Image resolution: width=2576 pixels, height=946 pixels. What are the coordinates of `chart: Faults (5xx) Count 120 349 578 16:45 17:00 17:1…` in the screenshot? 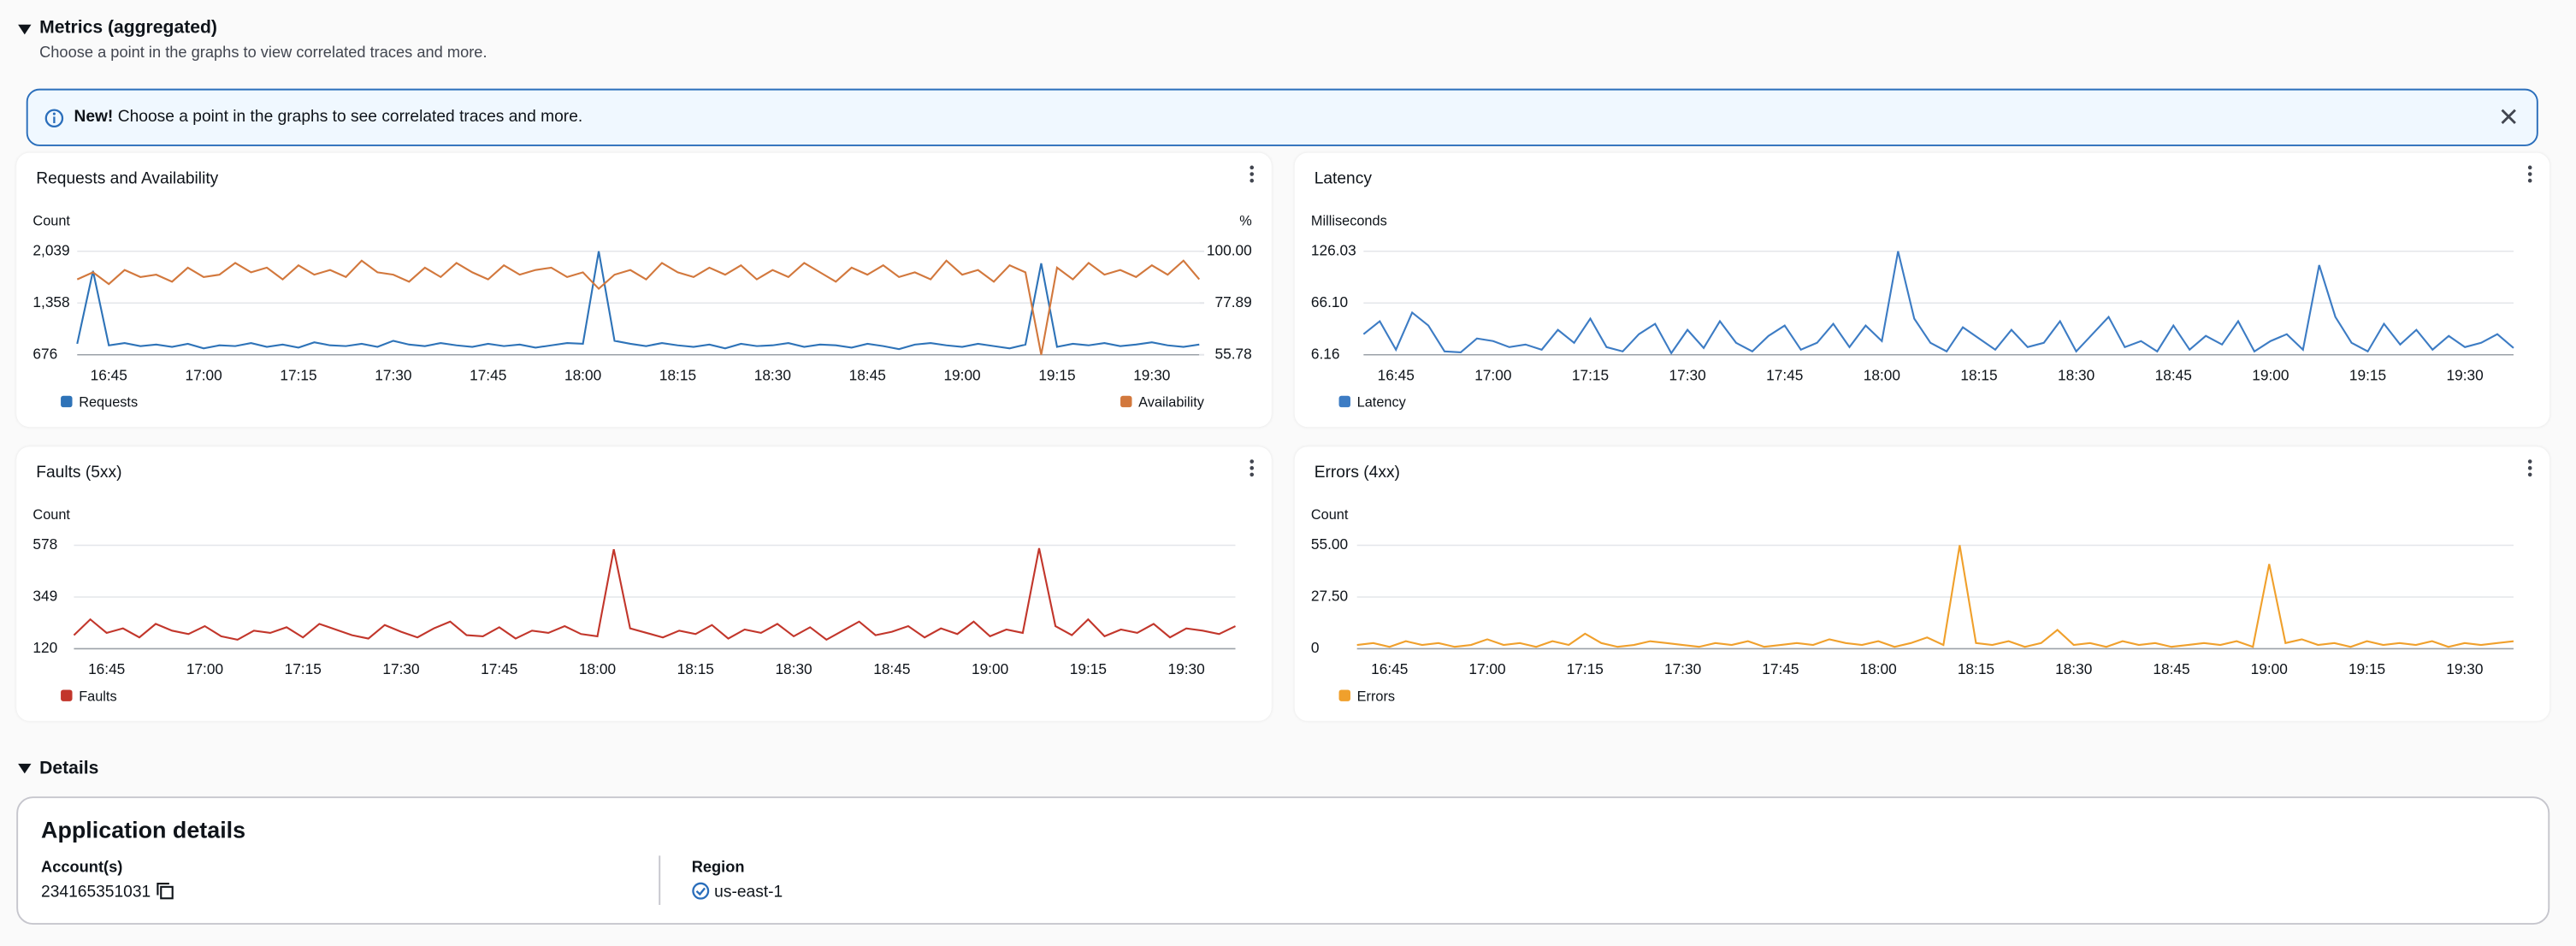 It's located at (644, 583).